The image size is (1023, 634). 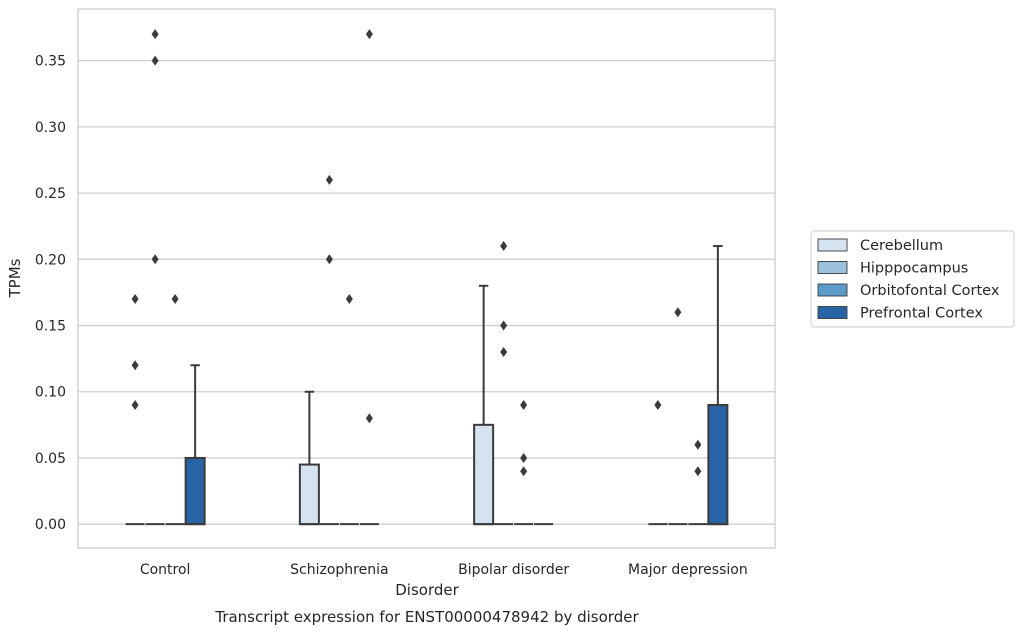 I want to click on x-axis-label: Disorder, so click(x=427, y=590).